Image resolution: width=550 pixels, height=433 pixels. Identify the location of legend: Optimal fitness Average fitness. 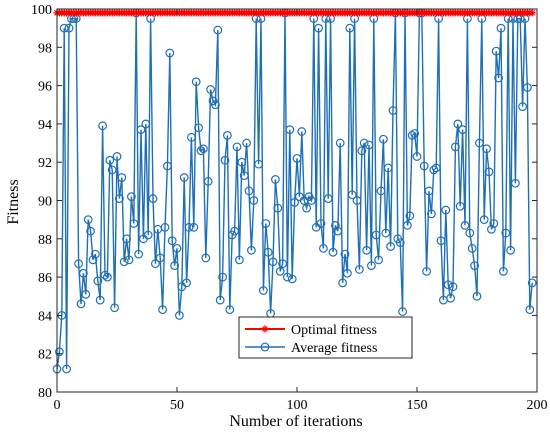
(325, 337).